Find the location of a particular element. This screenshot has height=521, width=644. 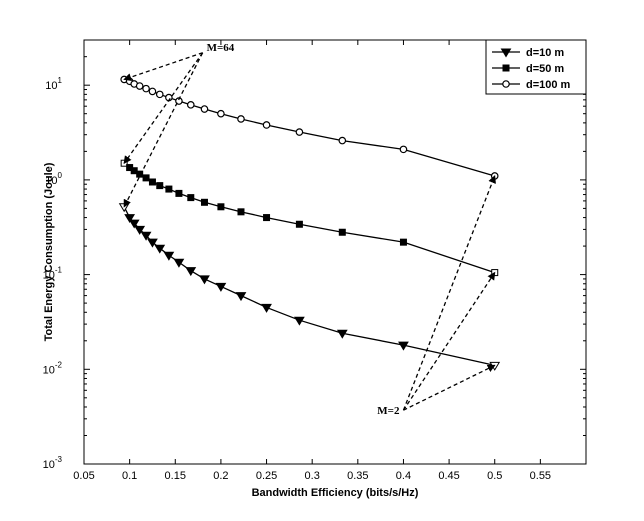

x-tick-label: 0.5 is located at coordinates (494, 476).